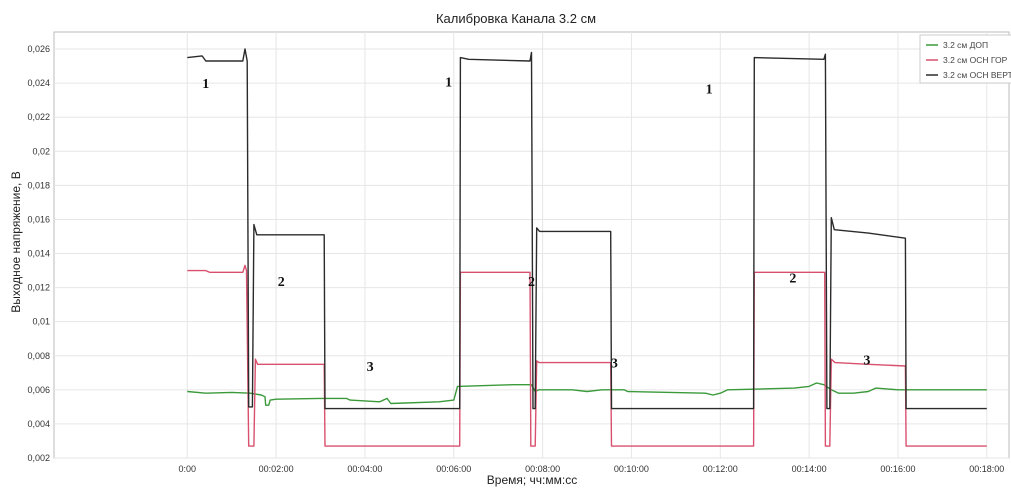 This screenshot has width=1011, height=490. Describe the element at coordinates (532, 480) in the screenshot. I see `x-axis-label: Время; чч:мм:сс` at that location.